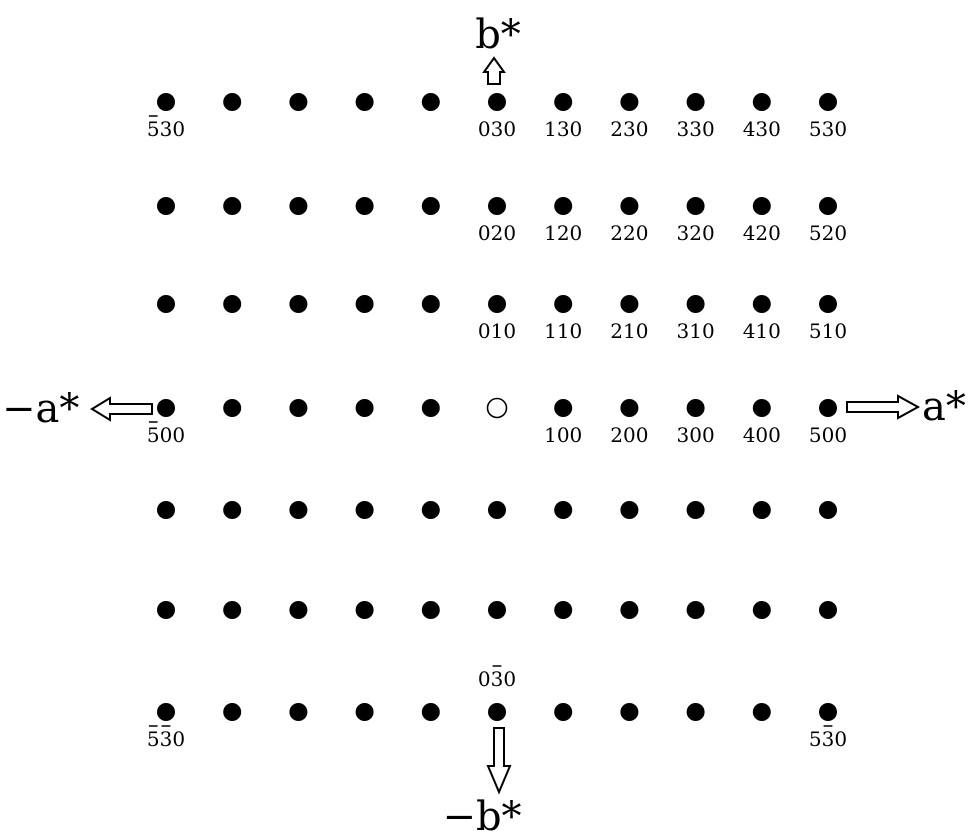 This screenshot has width=978, height=840. What do you see at coordinates (762, 233) in the screenshot?
I see `spot-label: 420` at bounding box center [762, 233].